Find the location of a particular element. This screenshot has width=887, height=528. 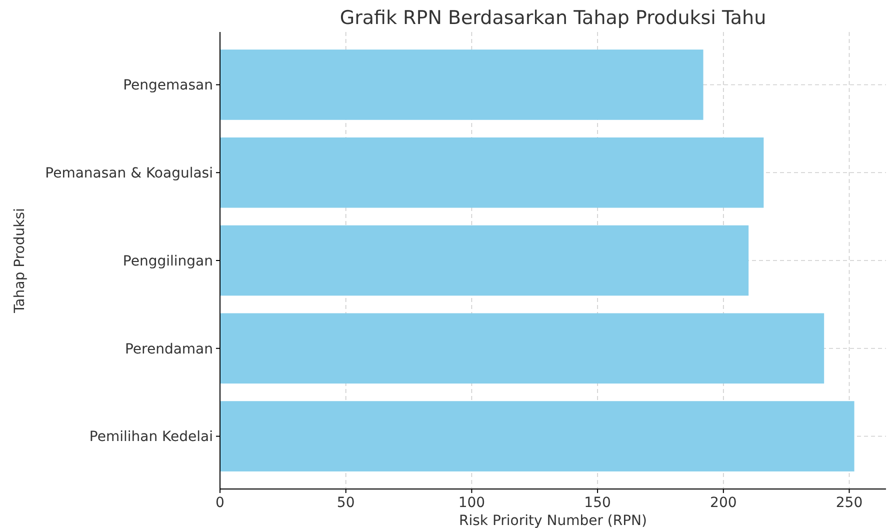

y-tick-label: Pemanasan & Koagulasi is located at coordinates (129, 174).